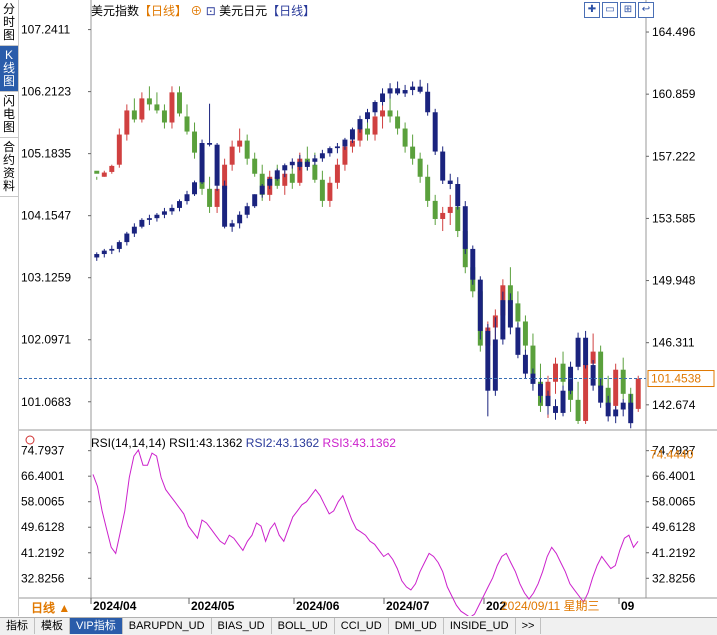 The image size is (717, 635). Describe the element at coordinates (362, 626) in the screenshot. I see `bottom-tab-6: CCI_UD` at that location.